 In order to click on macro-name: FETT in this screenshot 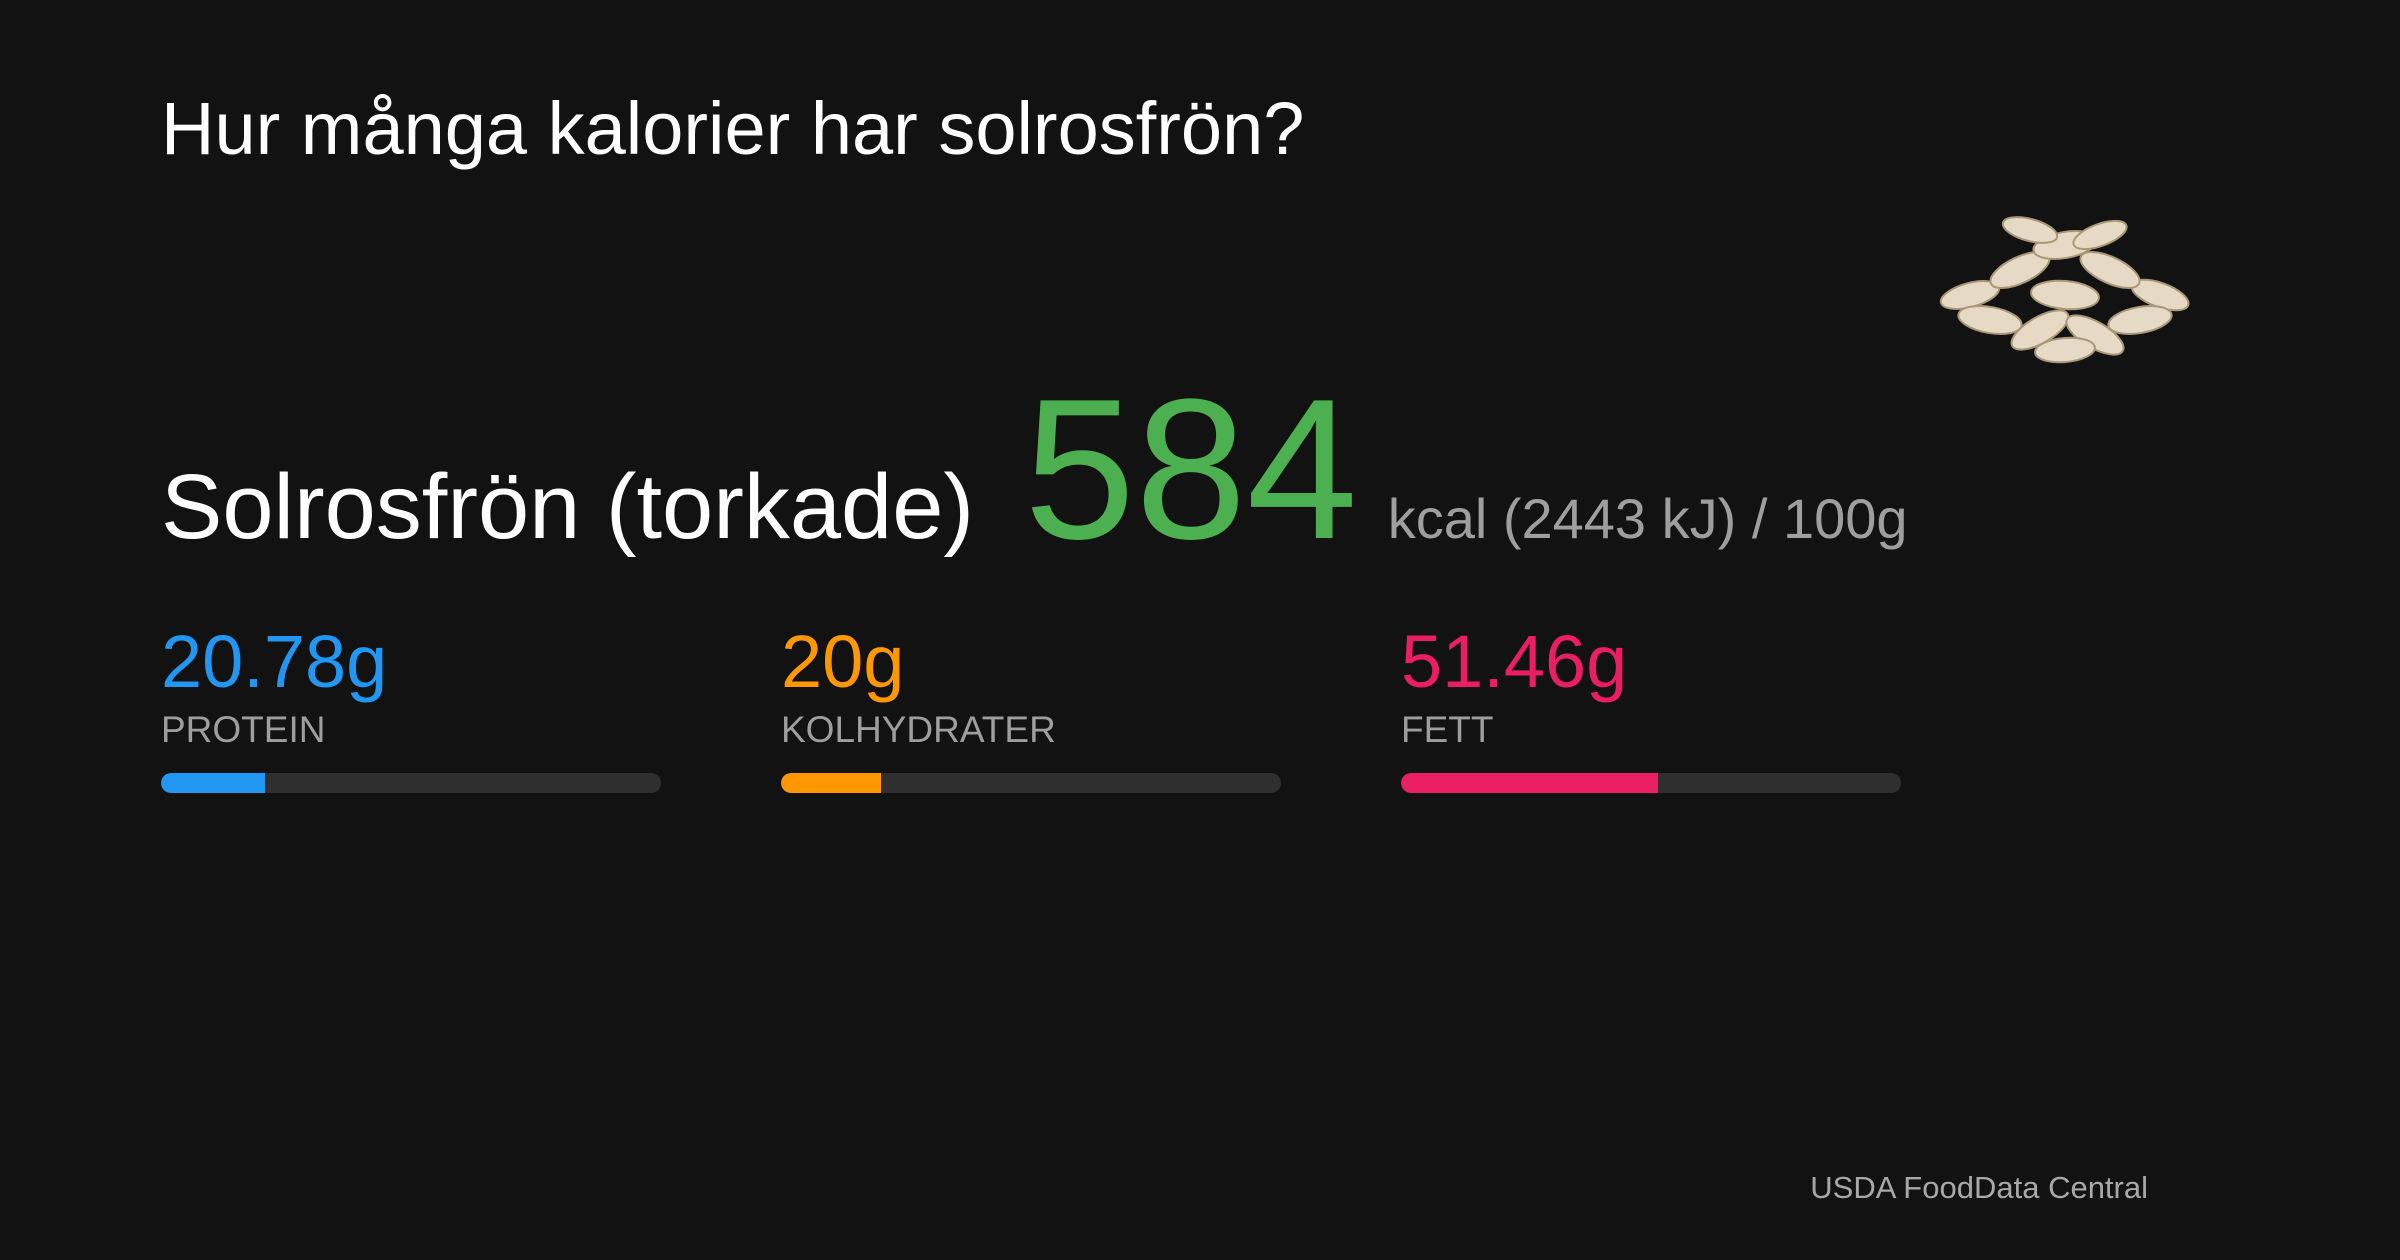, I will do `click(1447, 729)`.